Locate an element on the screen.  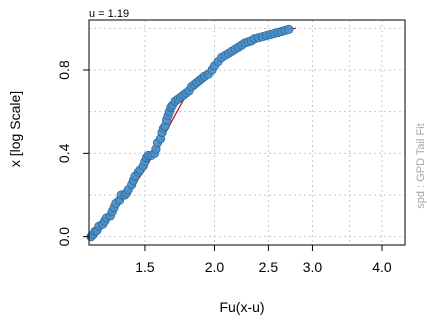
y-axis: 0.0 0.4 0.8 is located at coordinates (72, 153).